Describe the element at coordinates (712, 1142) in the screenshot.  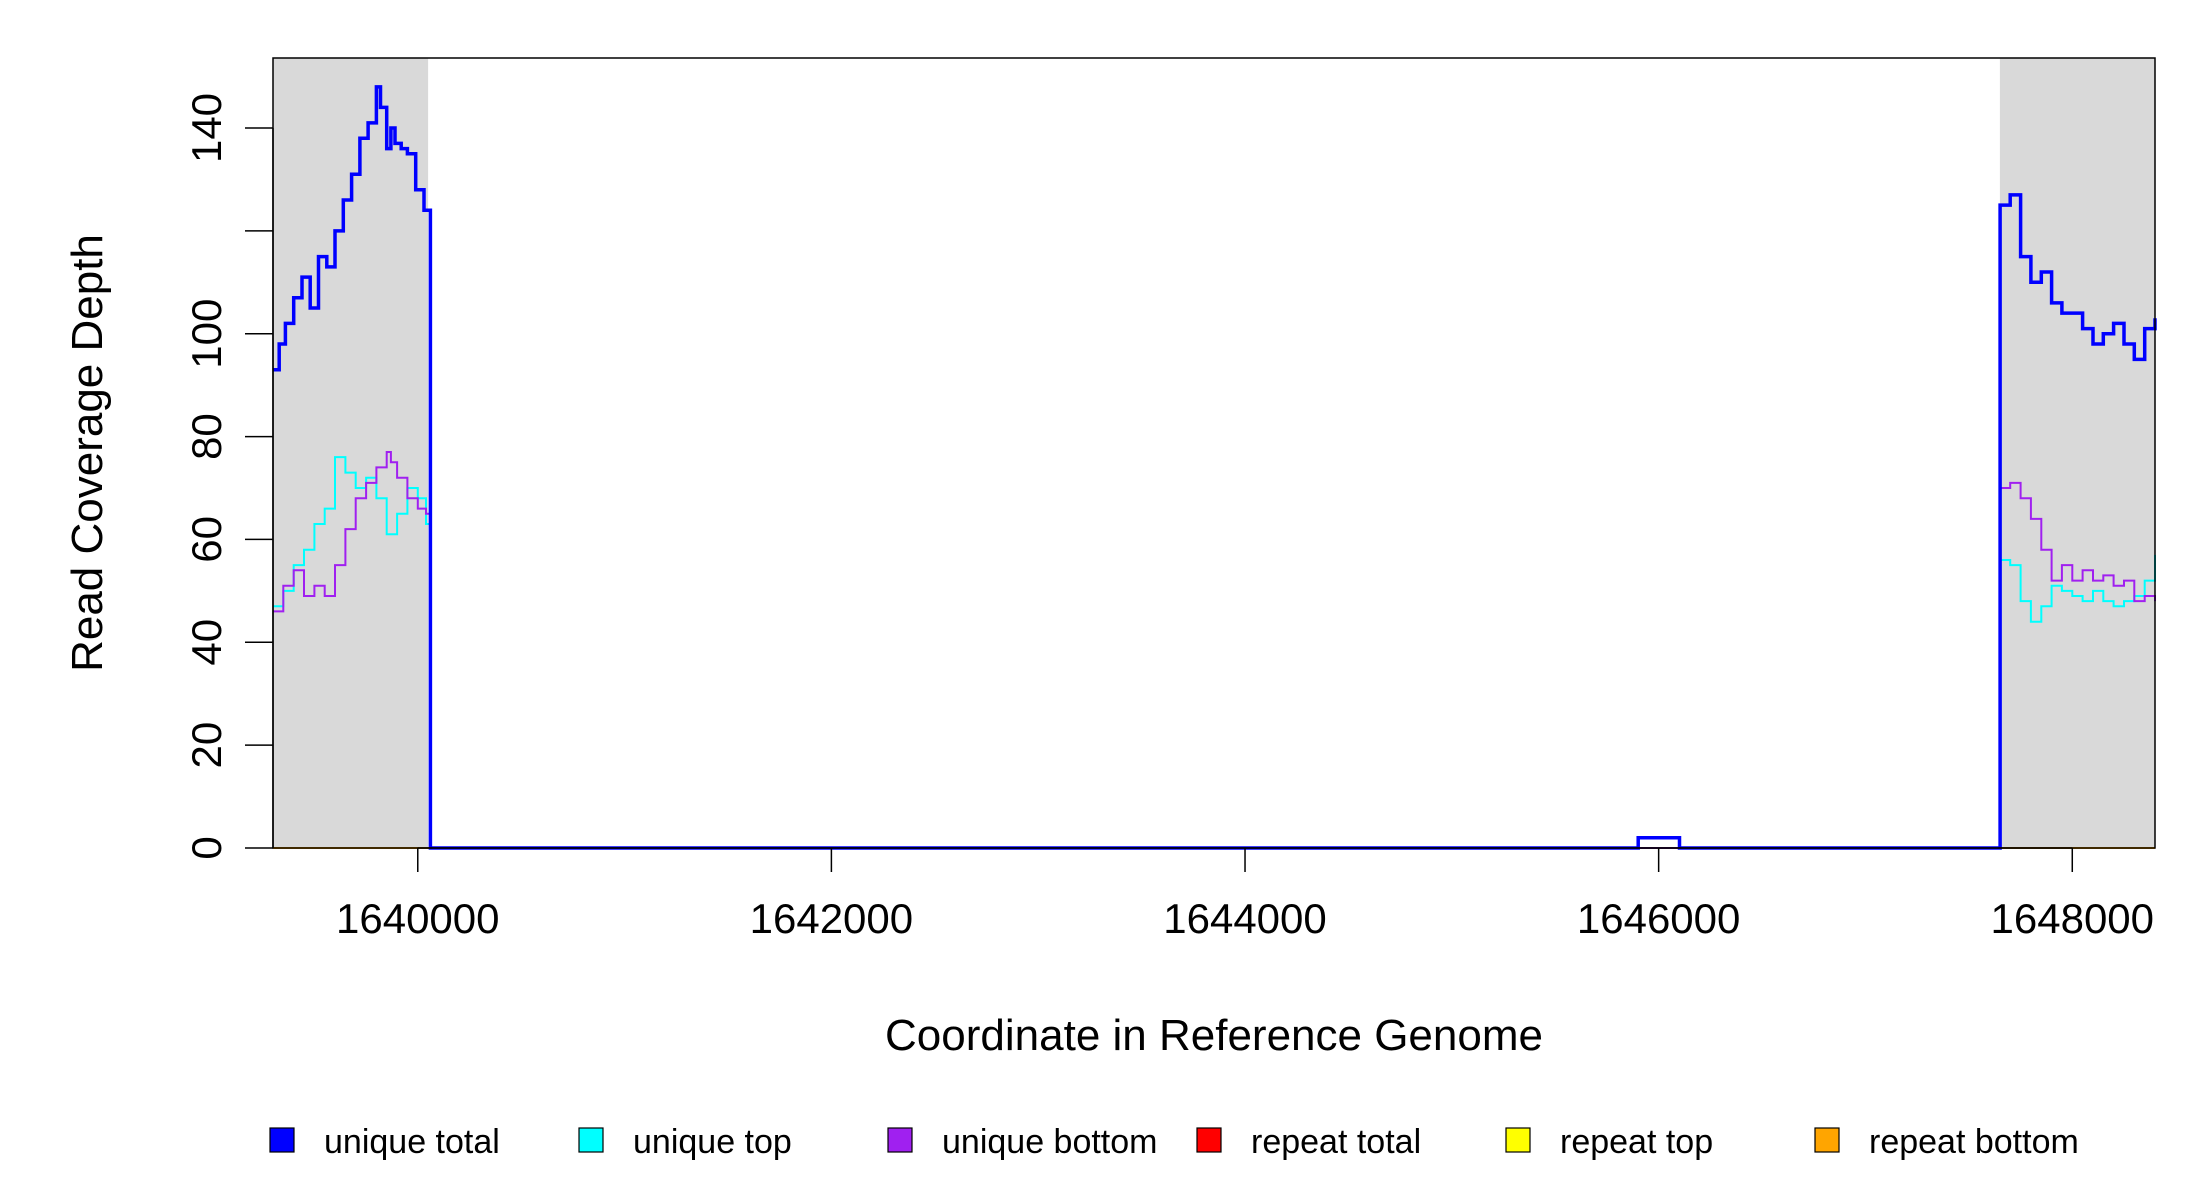
I see `legend-label: unique top` at that location.